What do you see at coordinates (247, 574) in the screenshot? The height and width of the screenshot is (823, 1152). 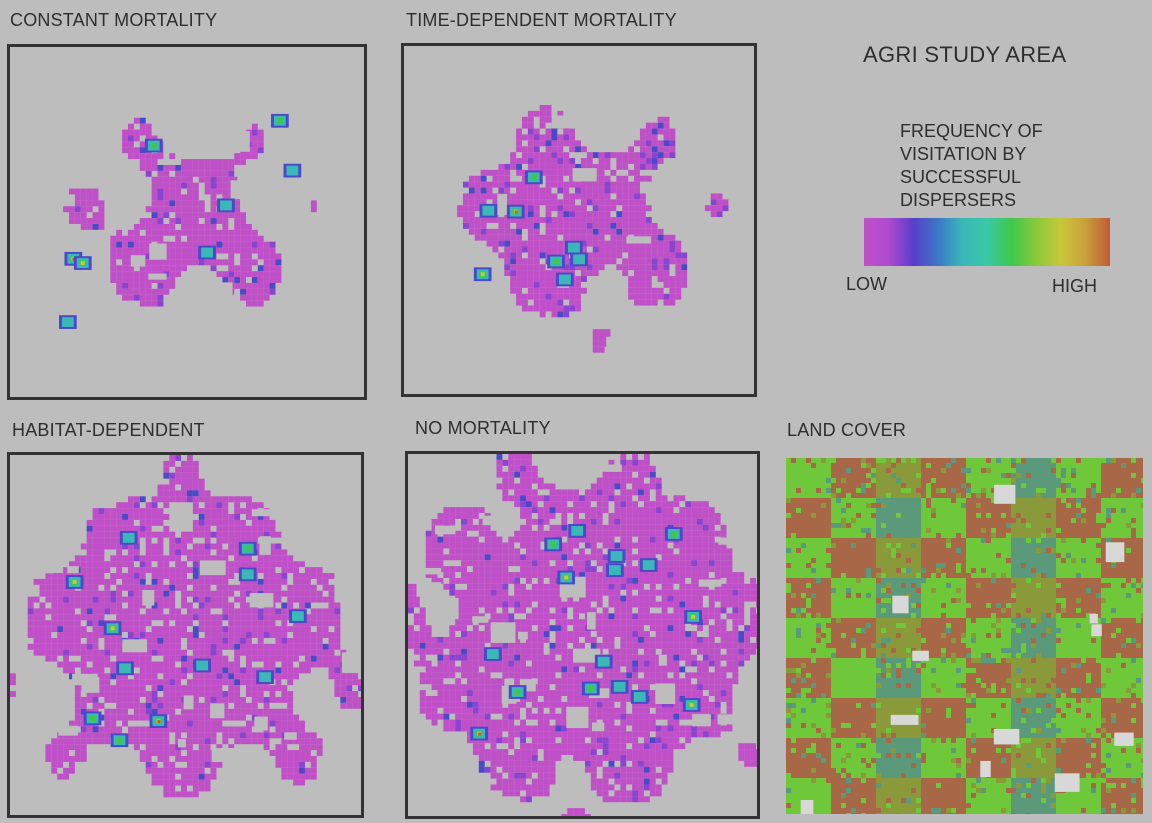 I see `map-hotspot` at bounding box center [247, 574].